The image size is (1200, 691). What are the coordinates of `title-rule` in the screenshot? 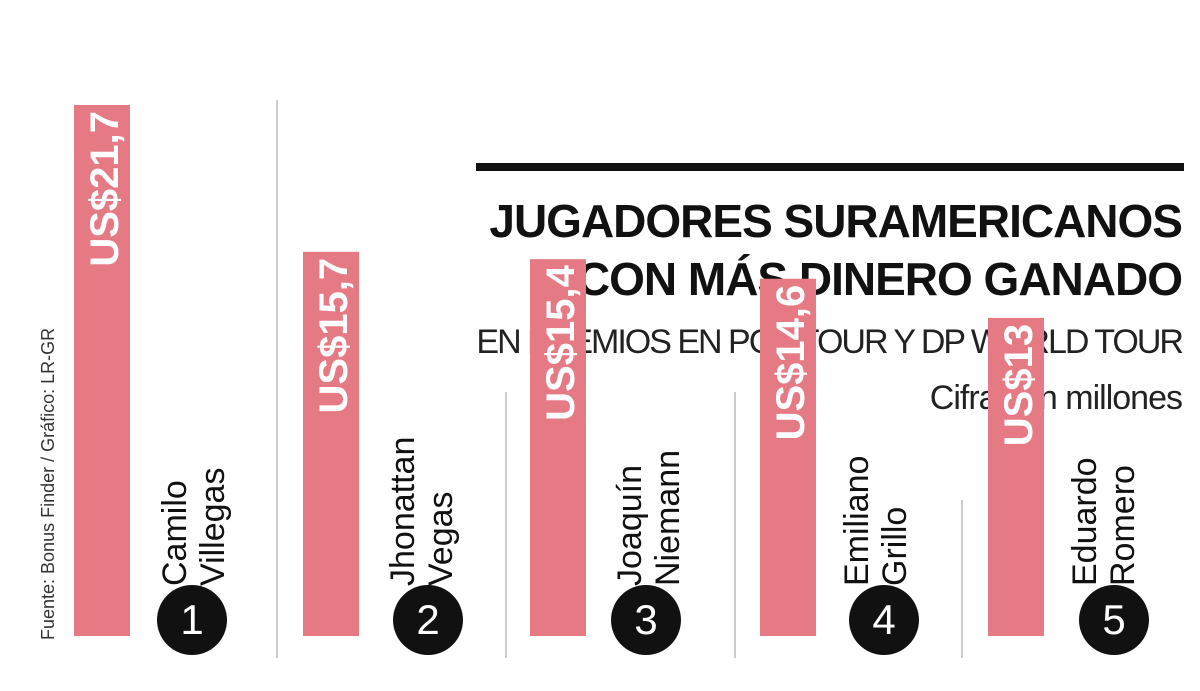 It's located at (830, 167).